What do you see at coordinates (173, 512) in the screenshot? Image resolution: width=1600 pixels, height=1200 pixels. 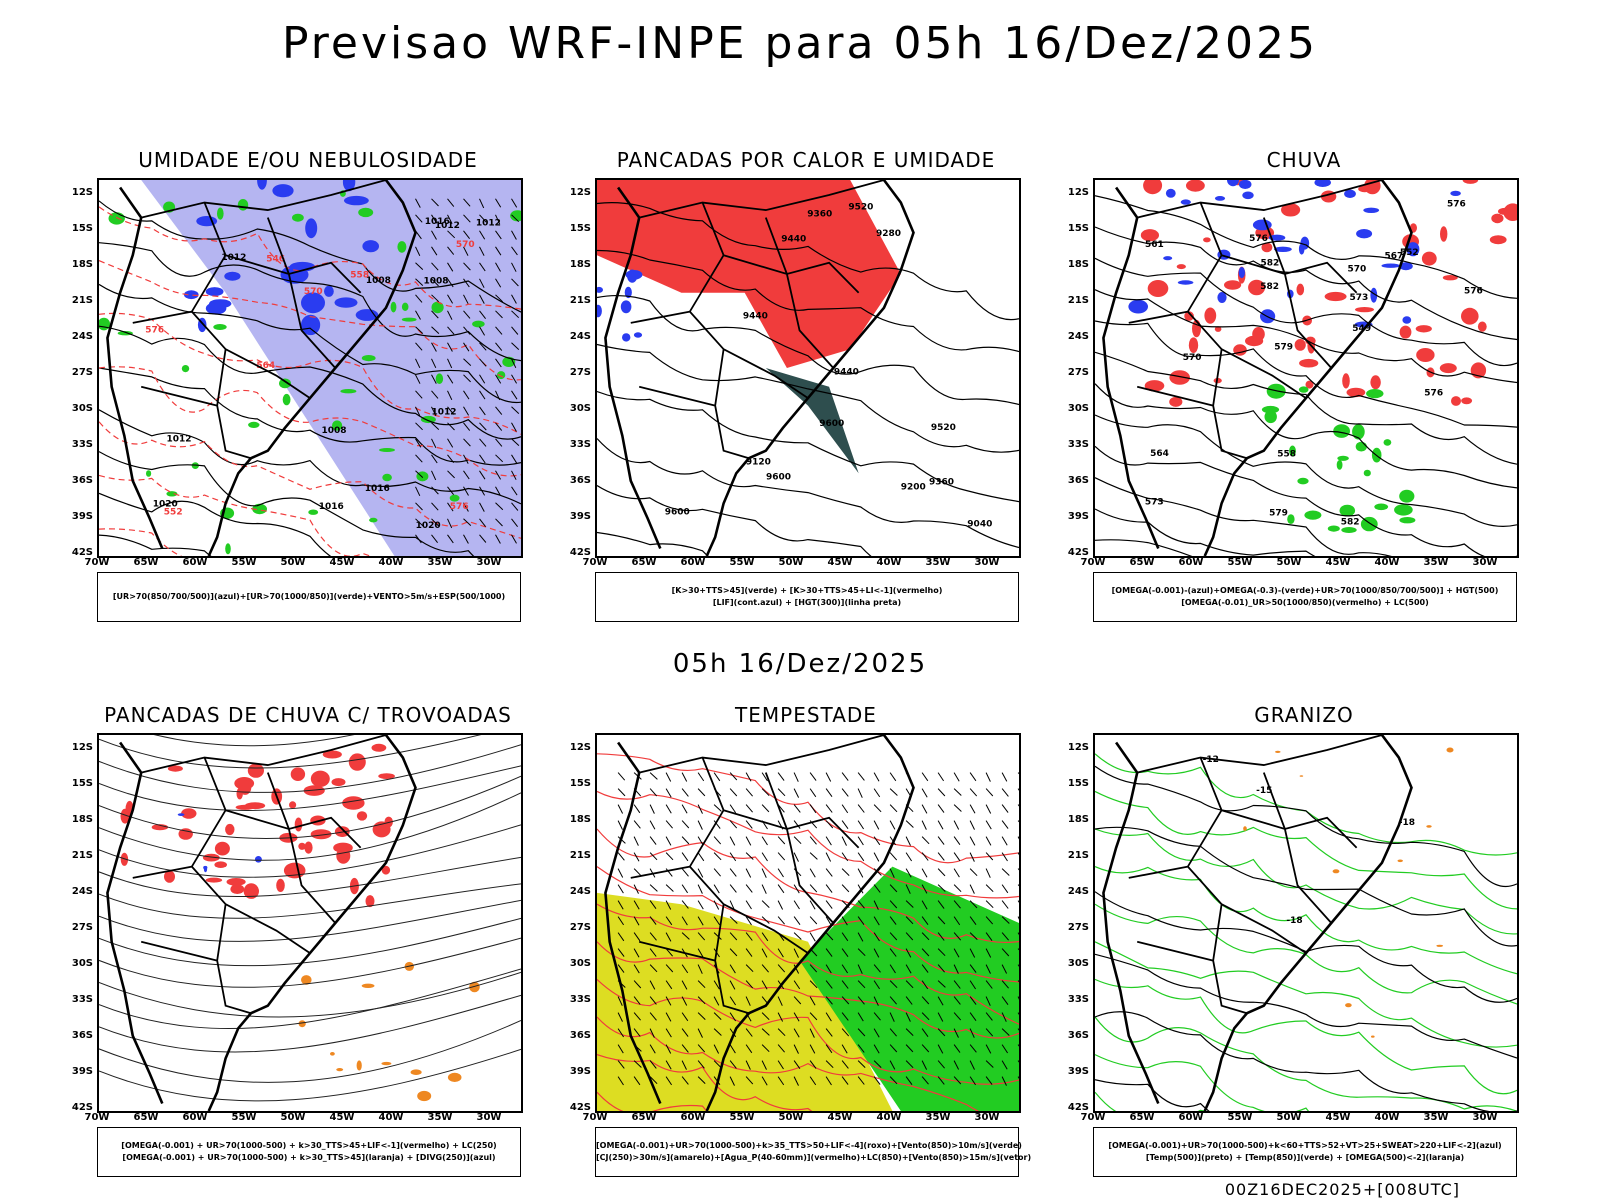 I see `contour-label: 552` at bounding box center [173, 512].